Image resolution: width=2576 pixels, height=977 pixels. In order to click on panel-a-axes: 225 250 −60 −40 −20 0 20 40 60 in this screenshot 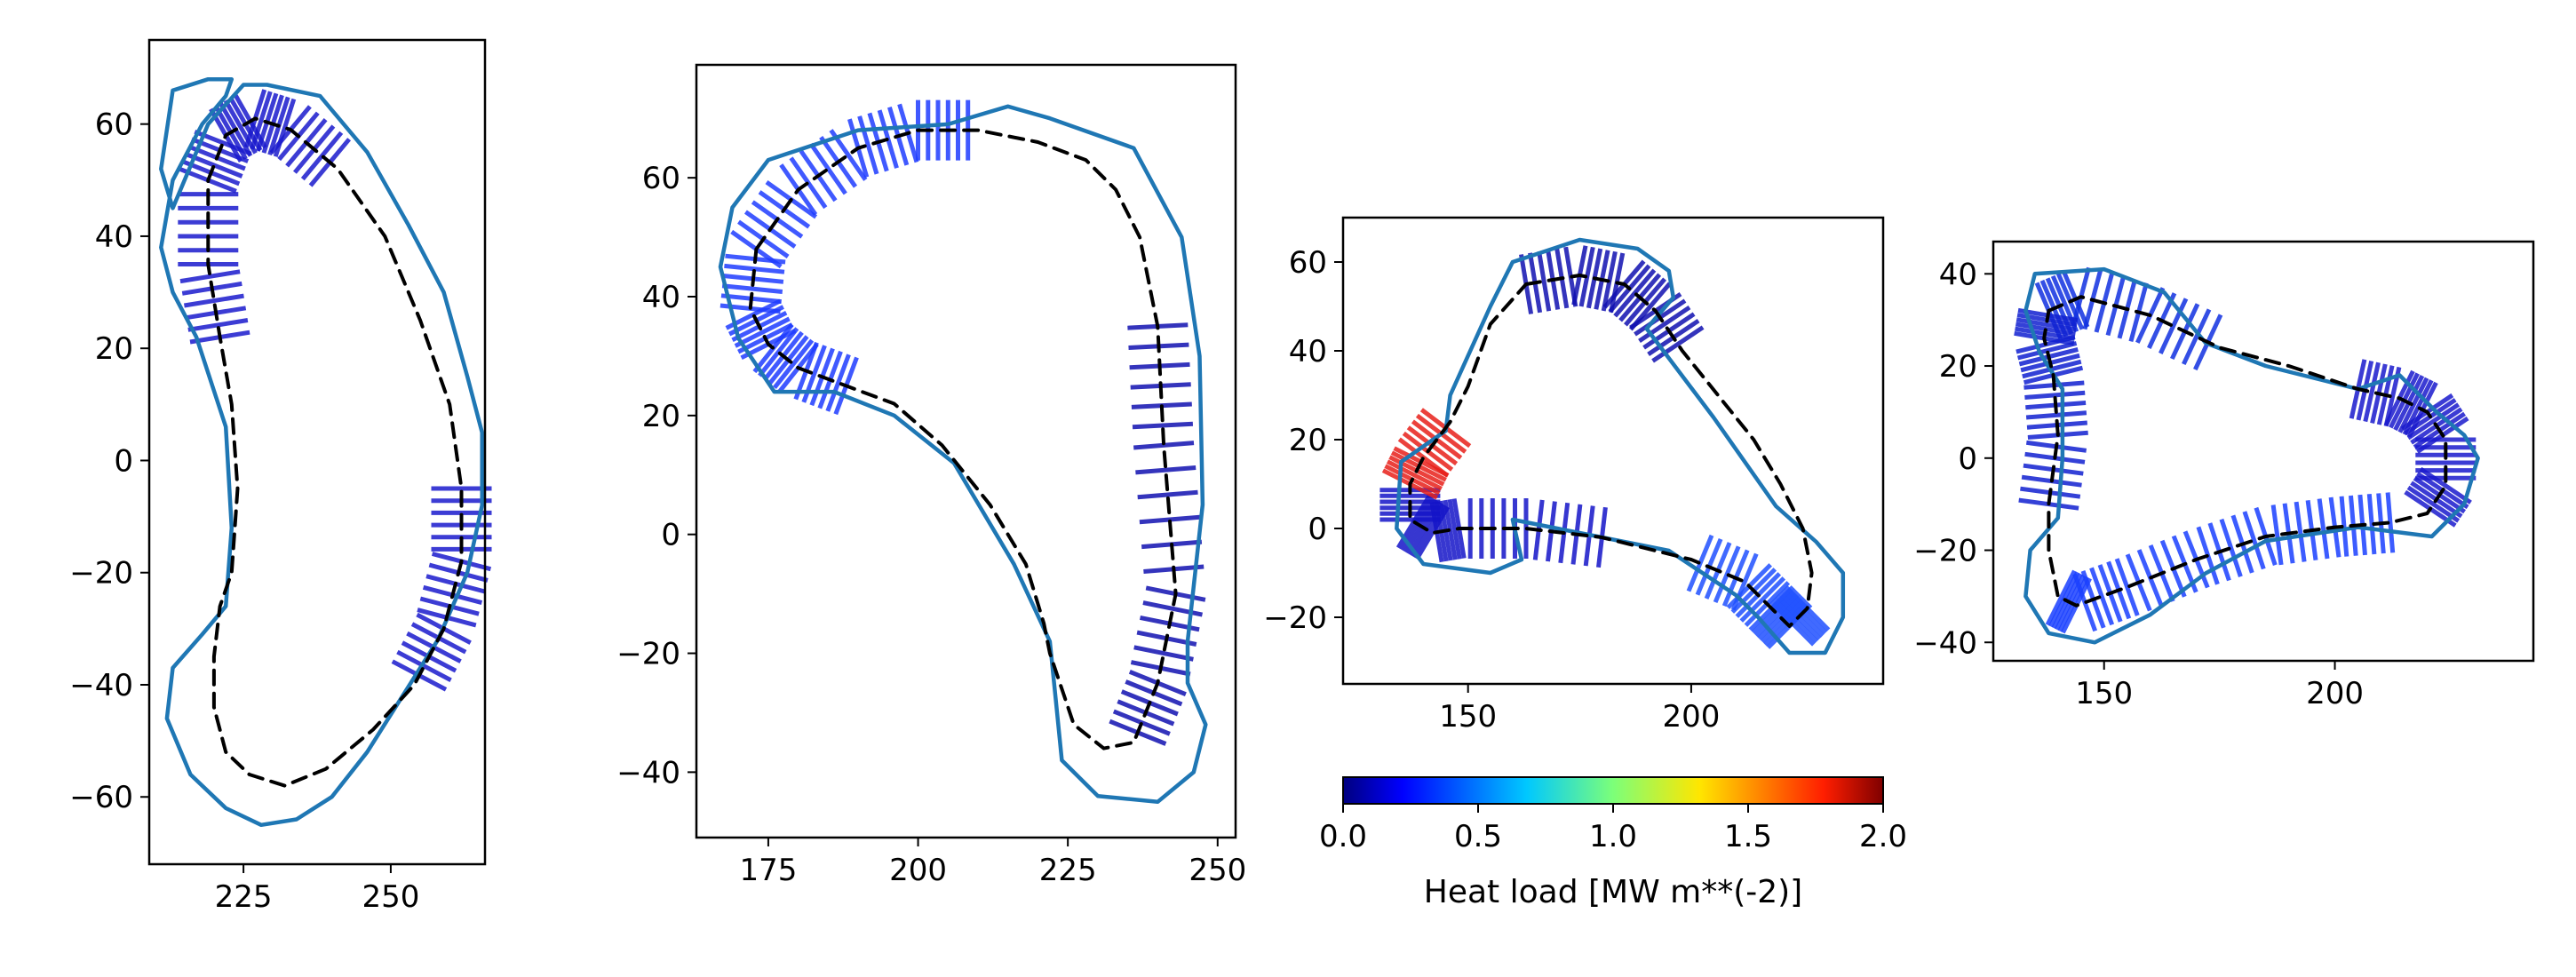, I will do `click(244, 511)`.